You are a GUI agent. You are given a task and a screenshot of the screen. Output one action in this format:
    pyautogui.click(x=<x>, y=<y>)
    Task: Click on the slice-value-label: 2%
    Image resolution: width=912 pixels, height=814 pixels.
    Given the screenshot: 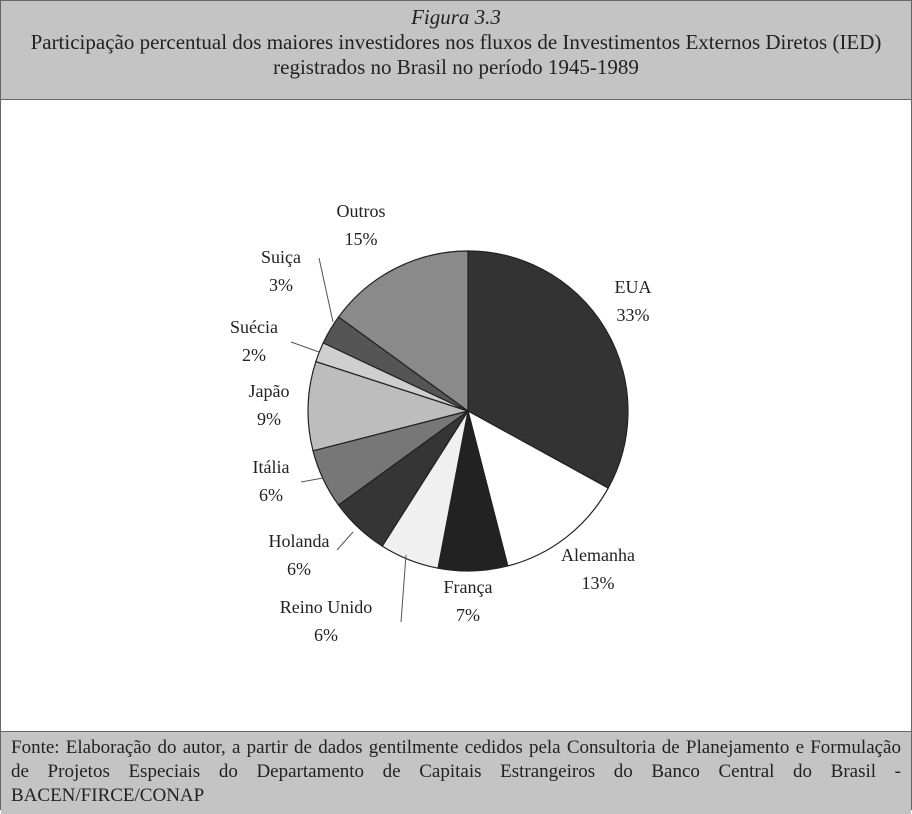 What is the action you would take?
    pyautogui.click(x=254, y=355)
    